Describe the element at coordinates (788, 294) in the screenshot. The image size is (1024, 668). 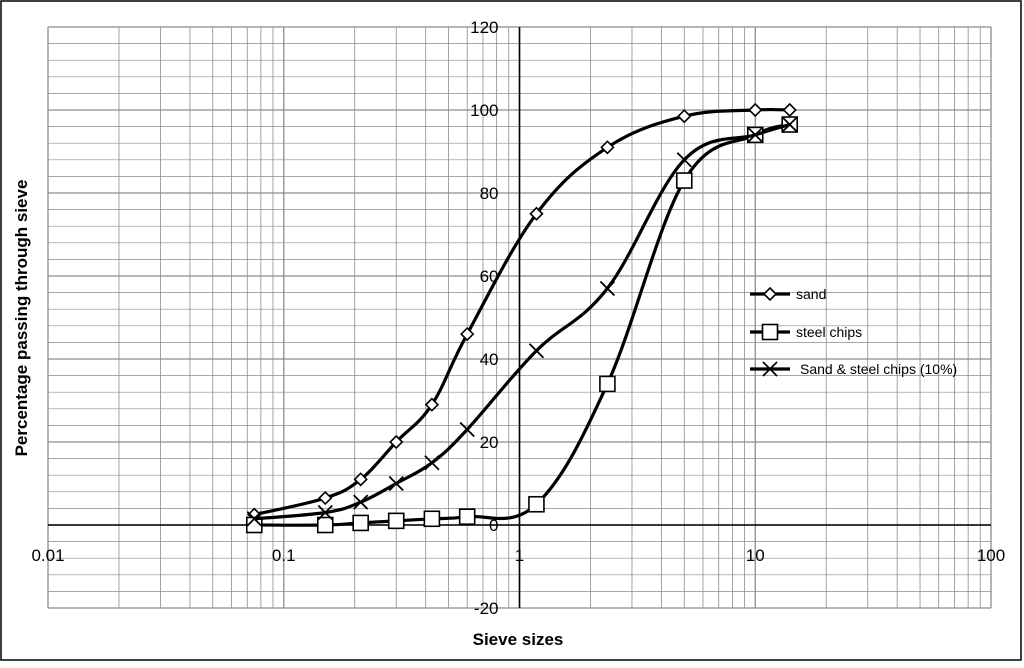
I see `legend-entry: sand` at that location.